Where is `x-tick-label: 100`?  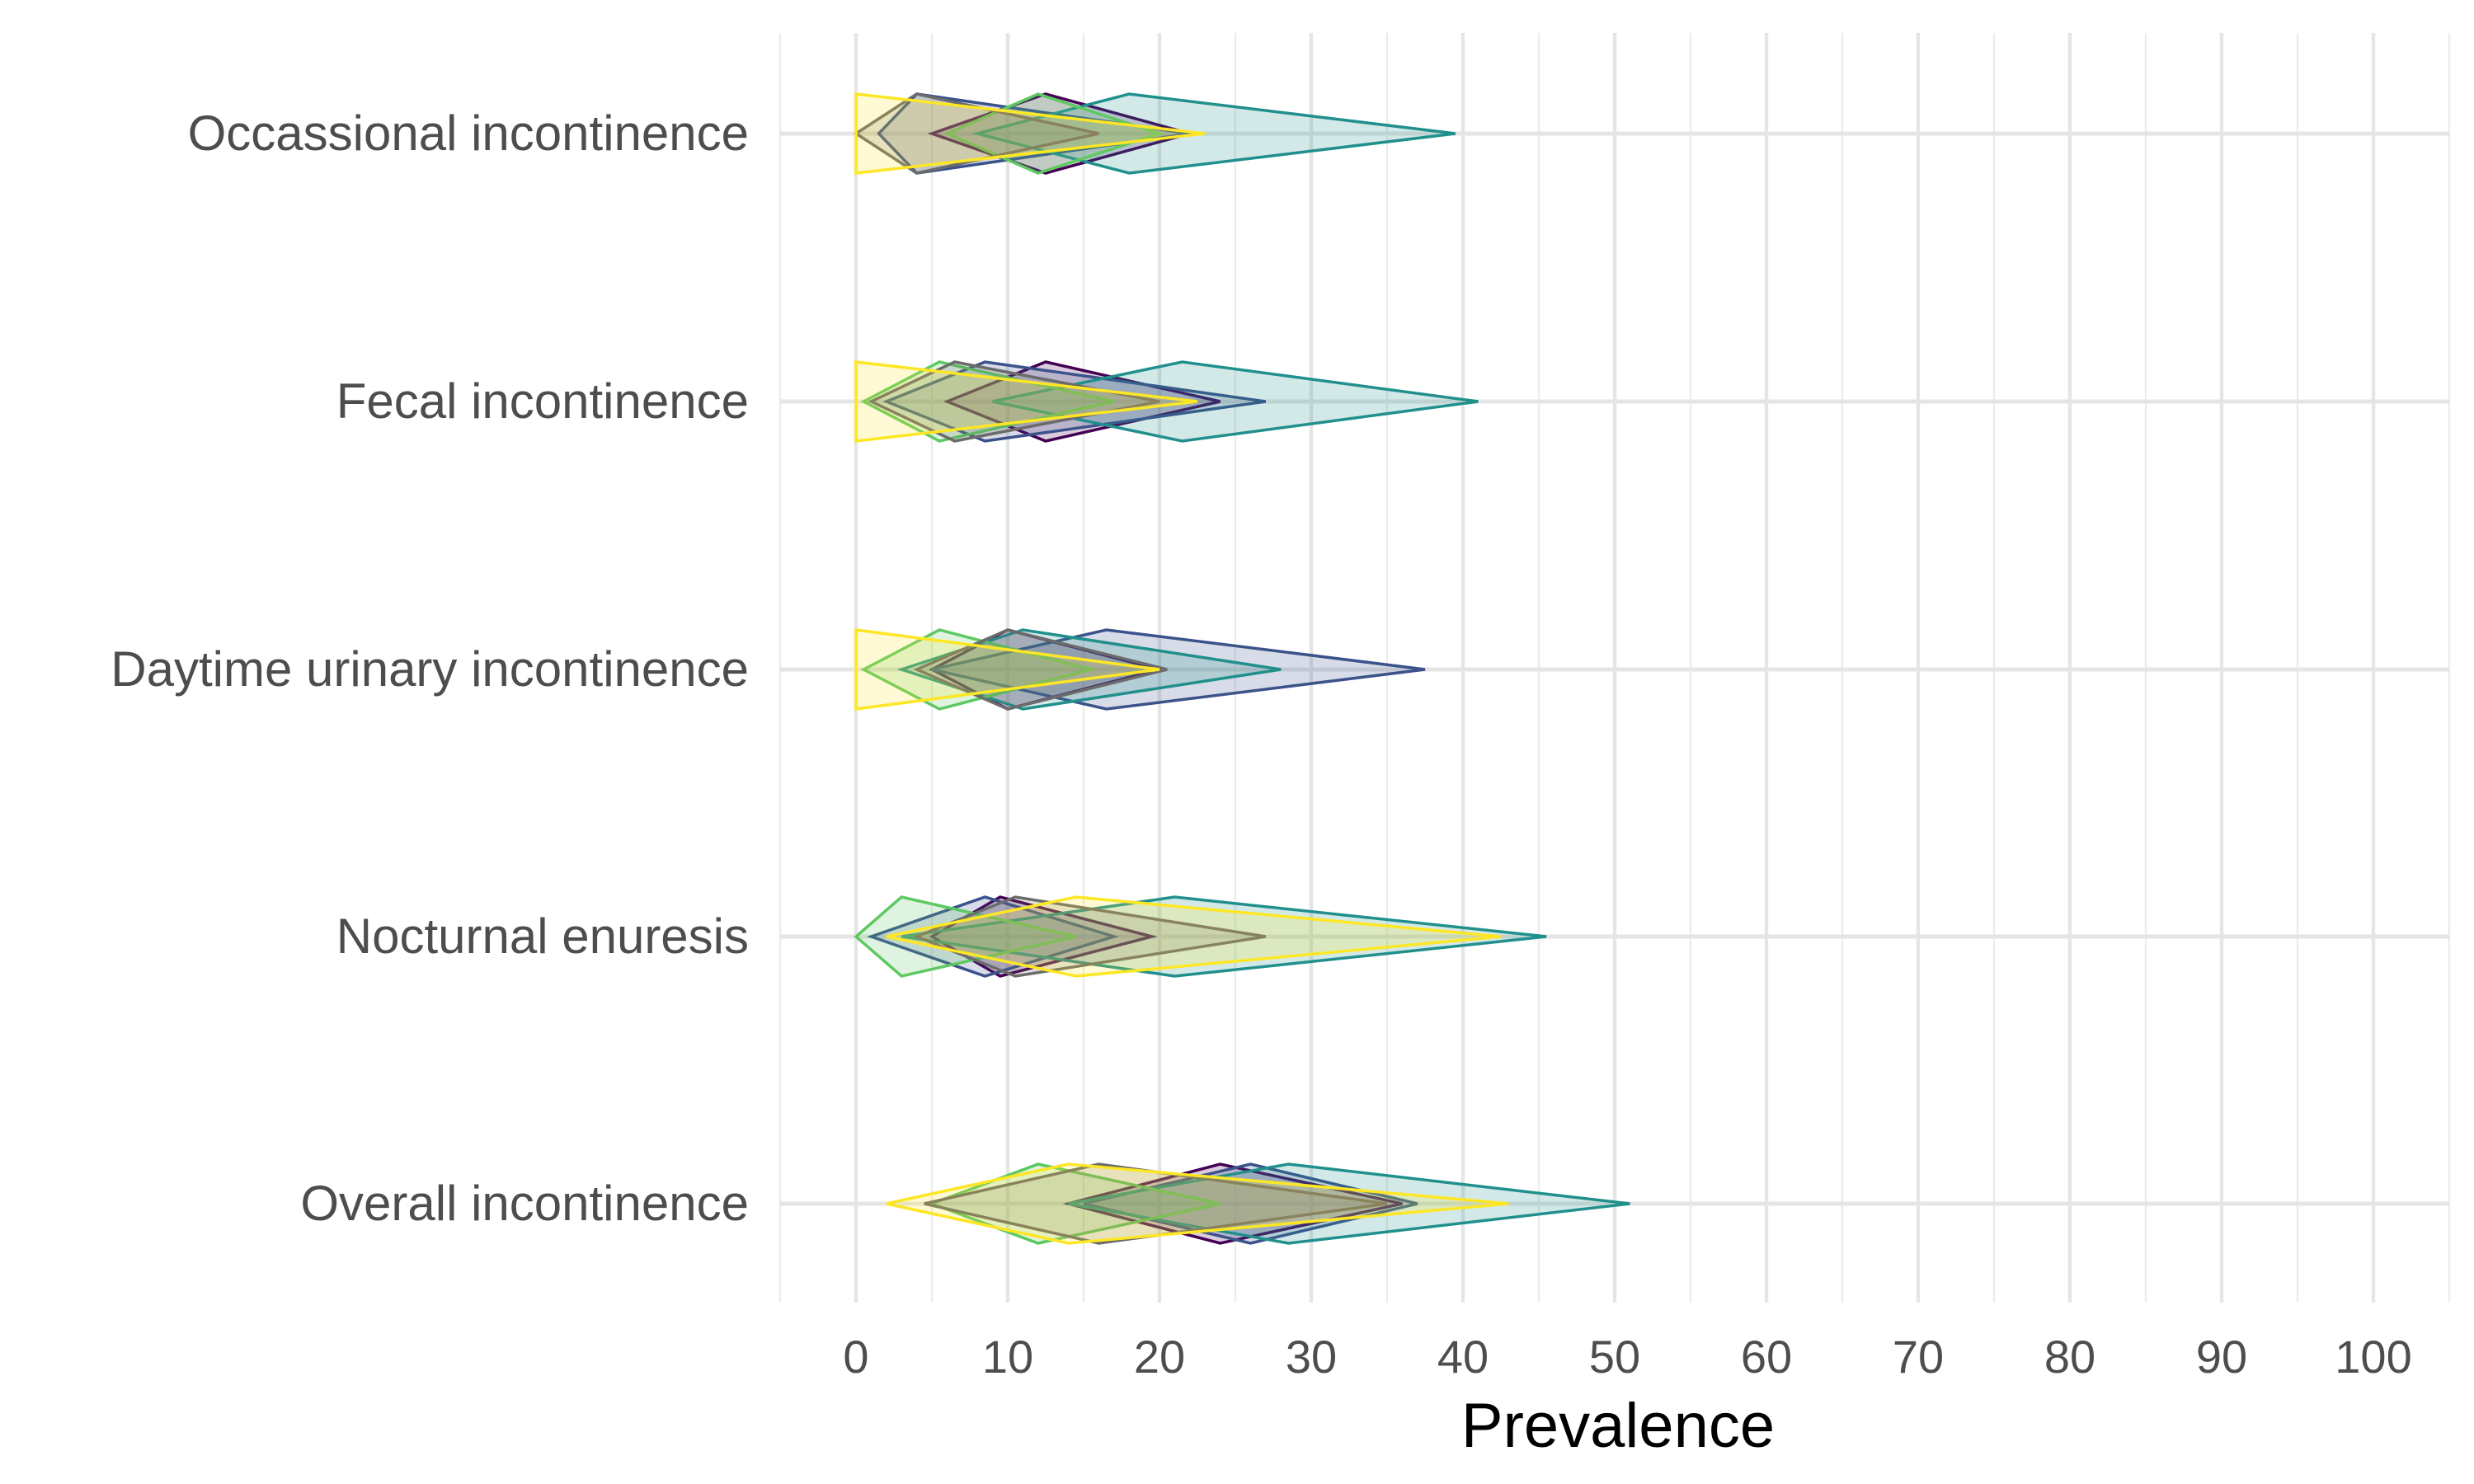
x-tick-label: 100 is located at coordinates (2373, 1357).